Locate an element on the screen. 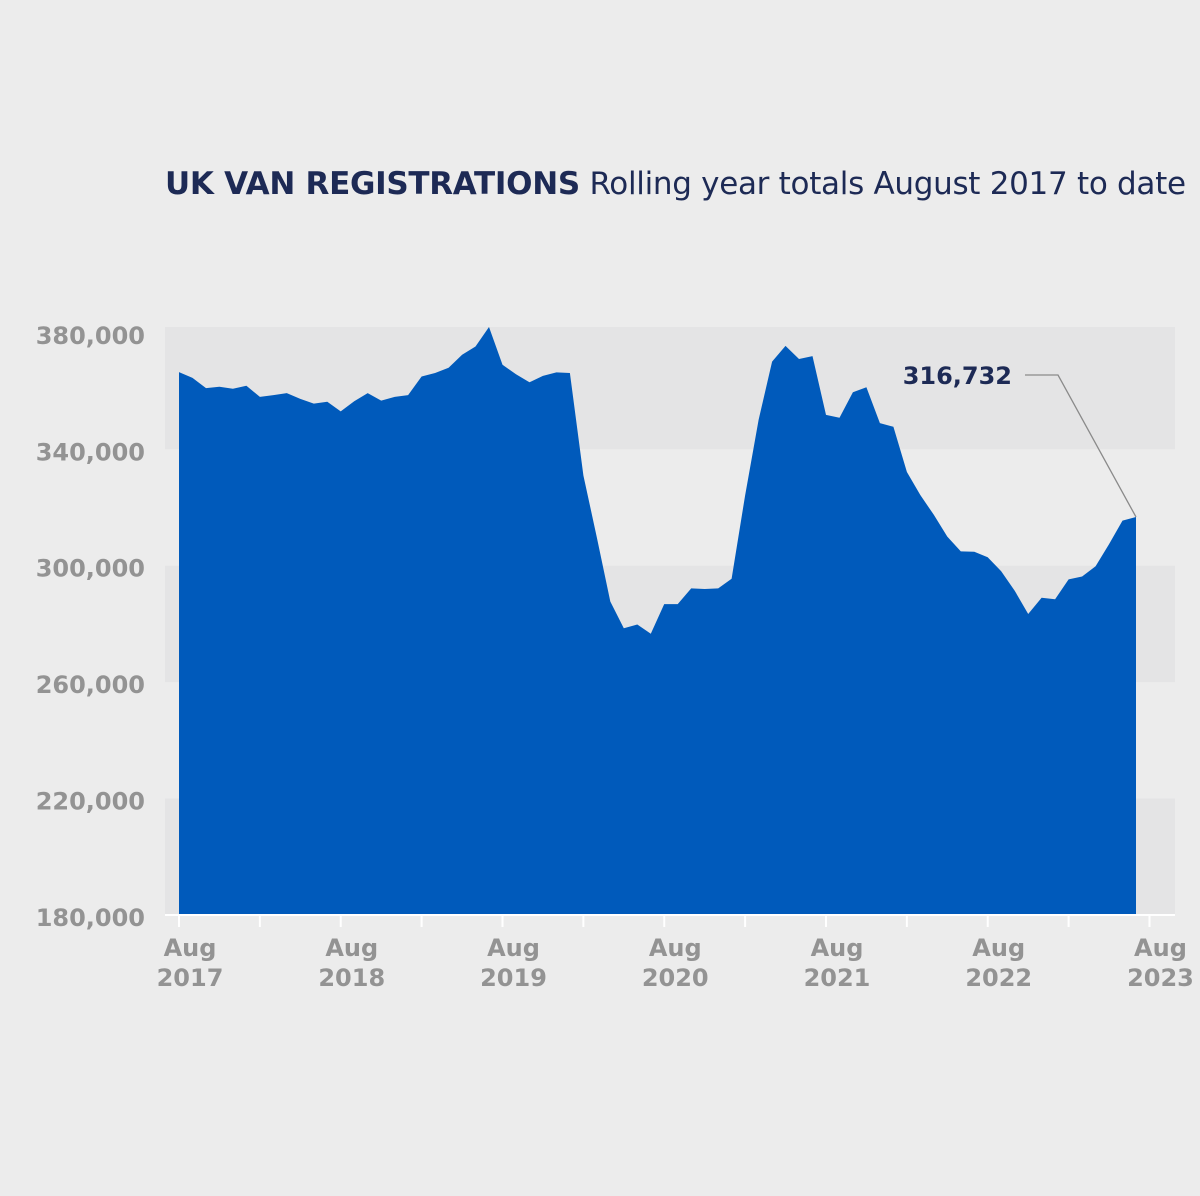  annotation-value-label: 316,732 is located at coordinates (957, 376).